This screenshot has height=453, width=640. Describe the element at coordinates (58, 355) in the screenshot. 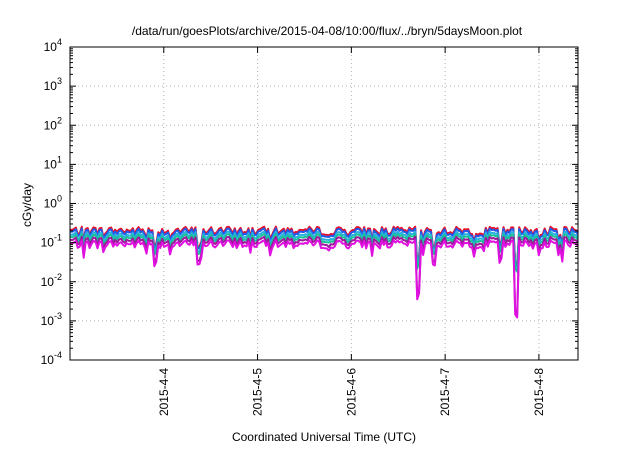

I see `y-tick-exponent: -4` at that location.